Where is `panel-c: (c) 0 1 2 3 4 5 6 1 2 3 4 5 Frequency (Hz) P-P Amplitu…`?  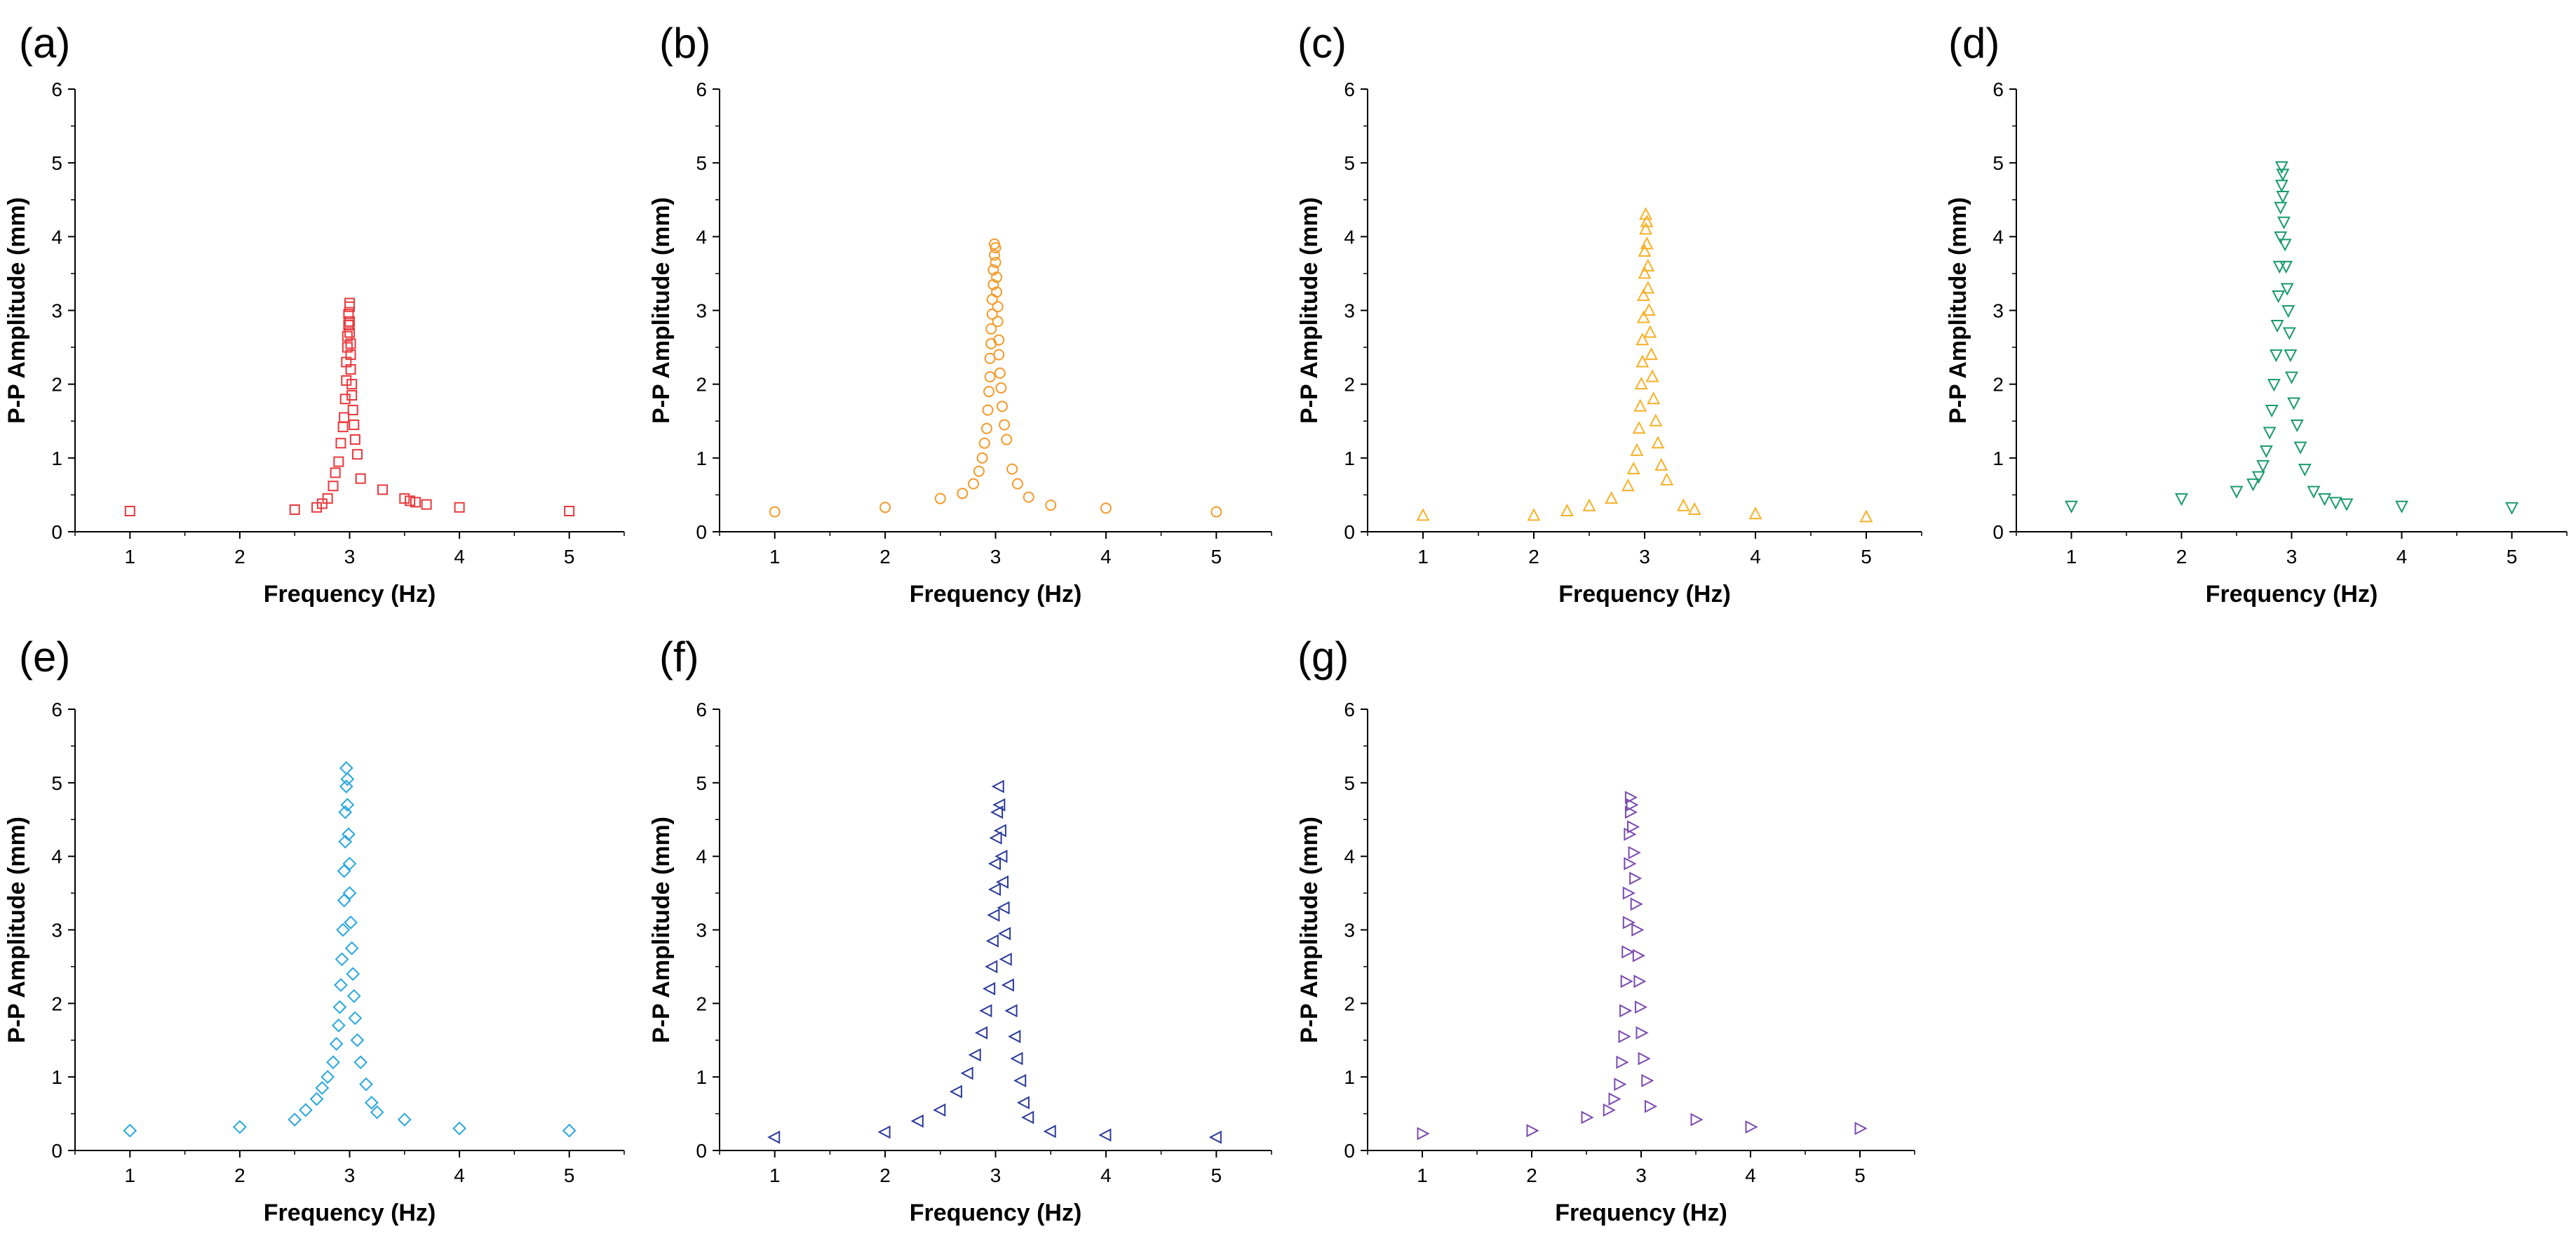 panel-c: (c) 0 1 2 3 4 5 6 1 2 3 4 5 Frequency (Hz) P-P Amplitu… is located at coordinates (1609, 314).